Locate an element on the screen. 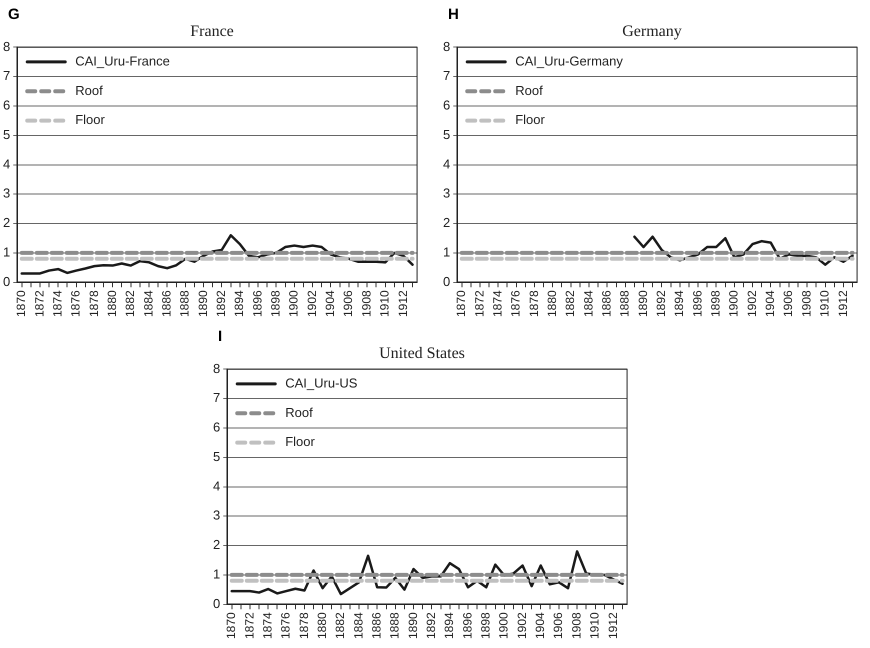 This screenshot has width=870, height=648. y-tick-label: 2 is located at coordinates (446, 222).